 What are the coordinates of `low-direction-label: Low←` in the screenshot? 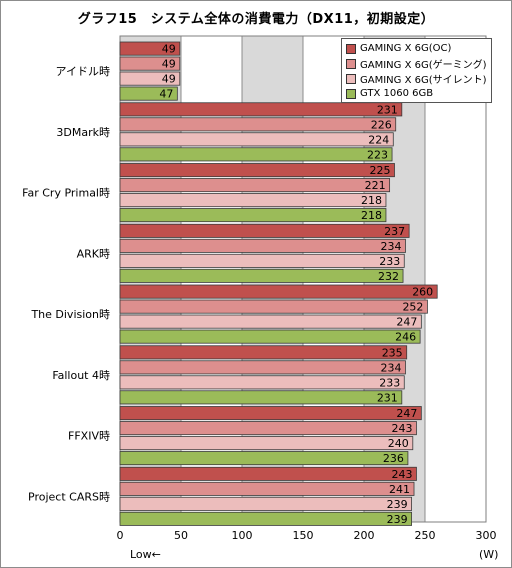 It's located at (145, 554).